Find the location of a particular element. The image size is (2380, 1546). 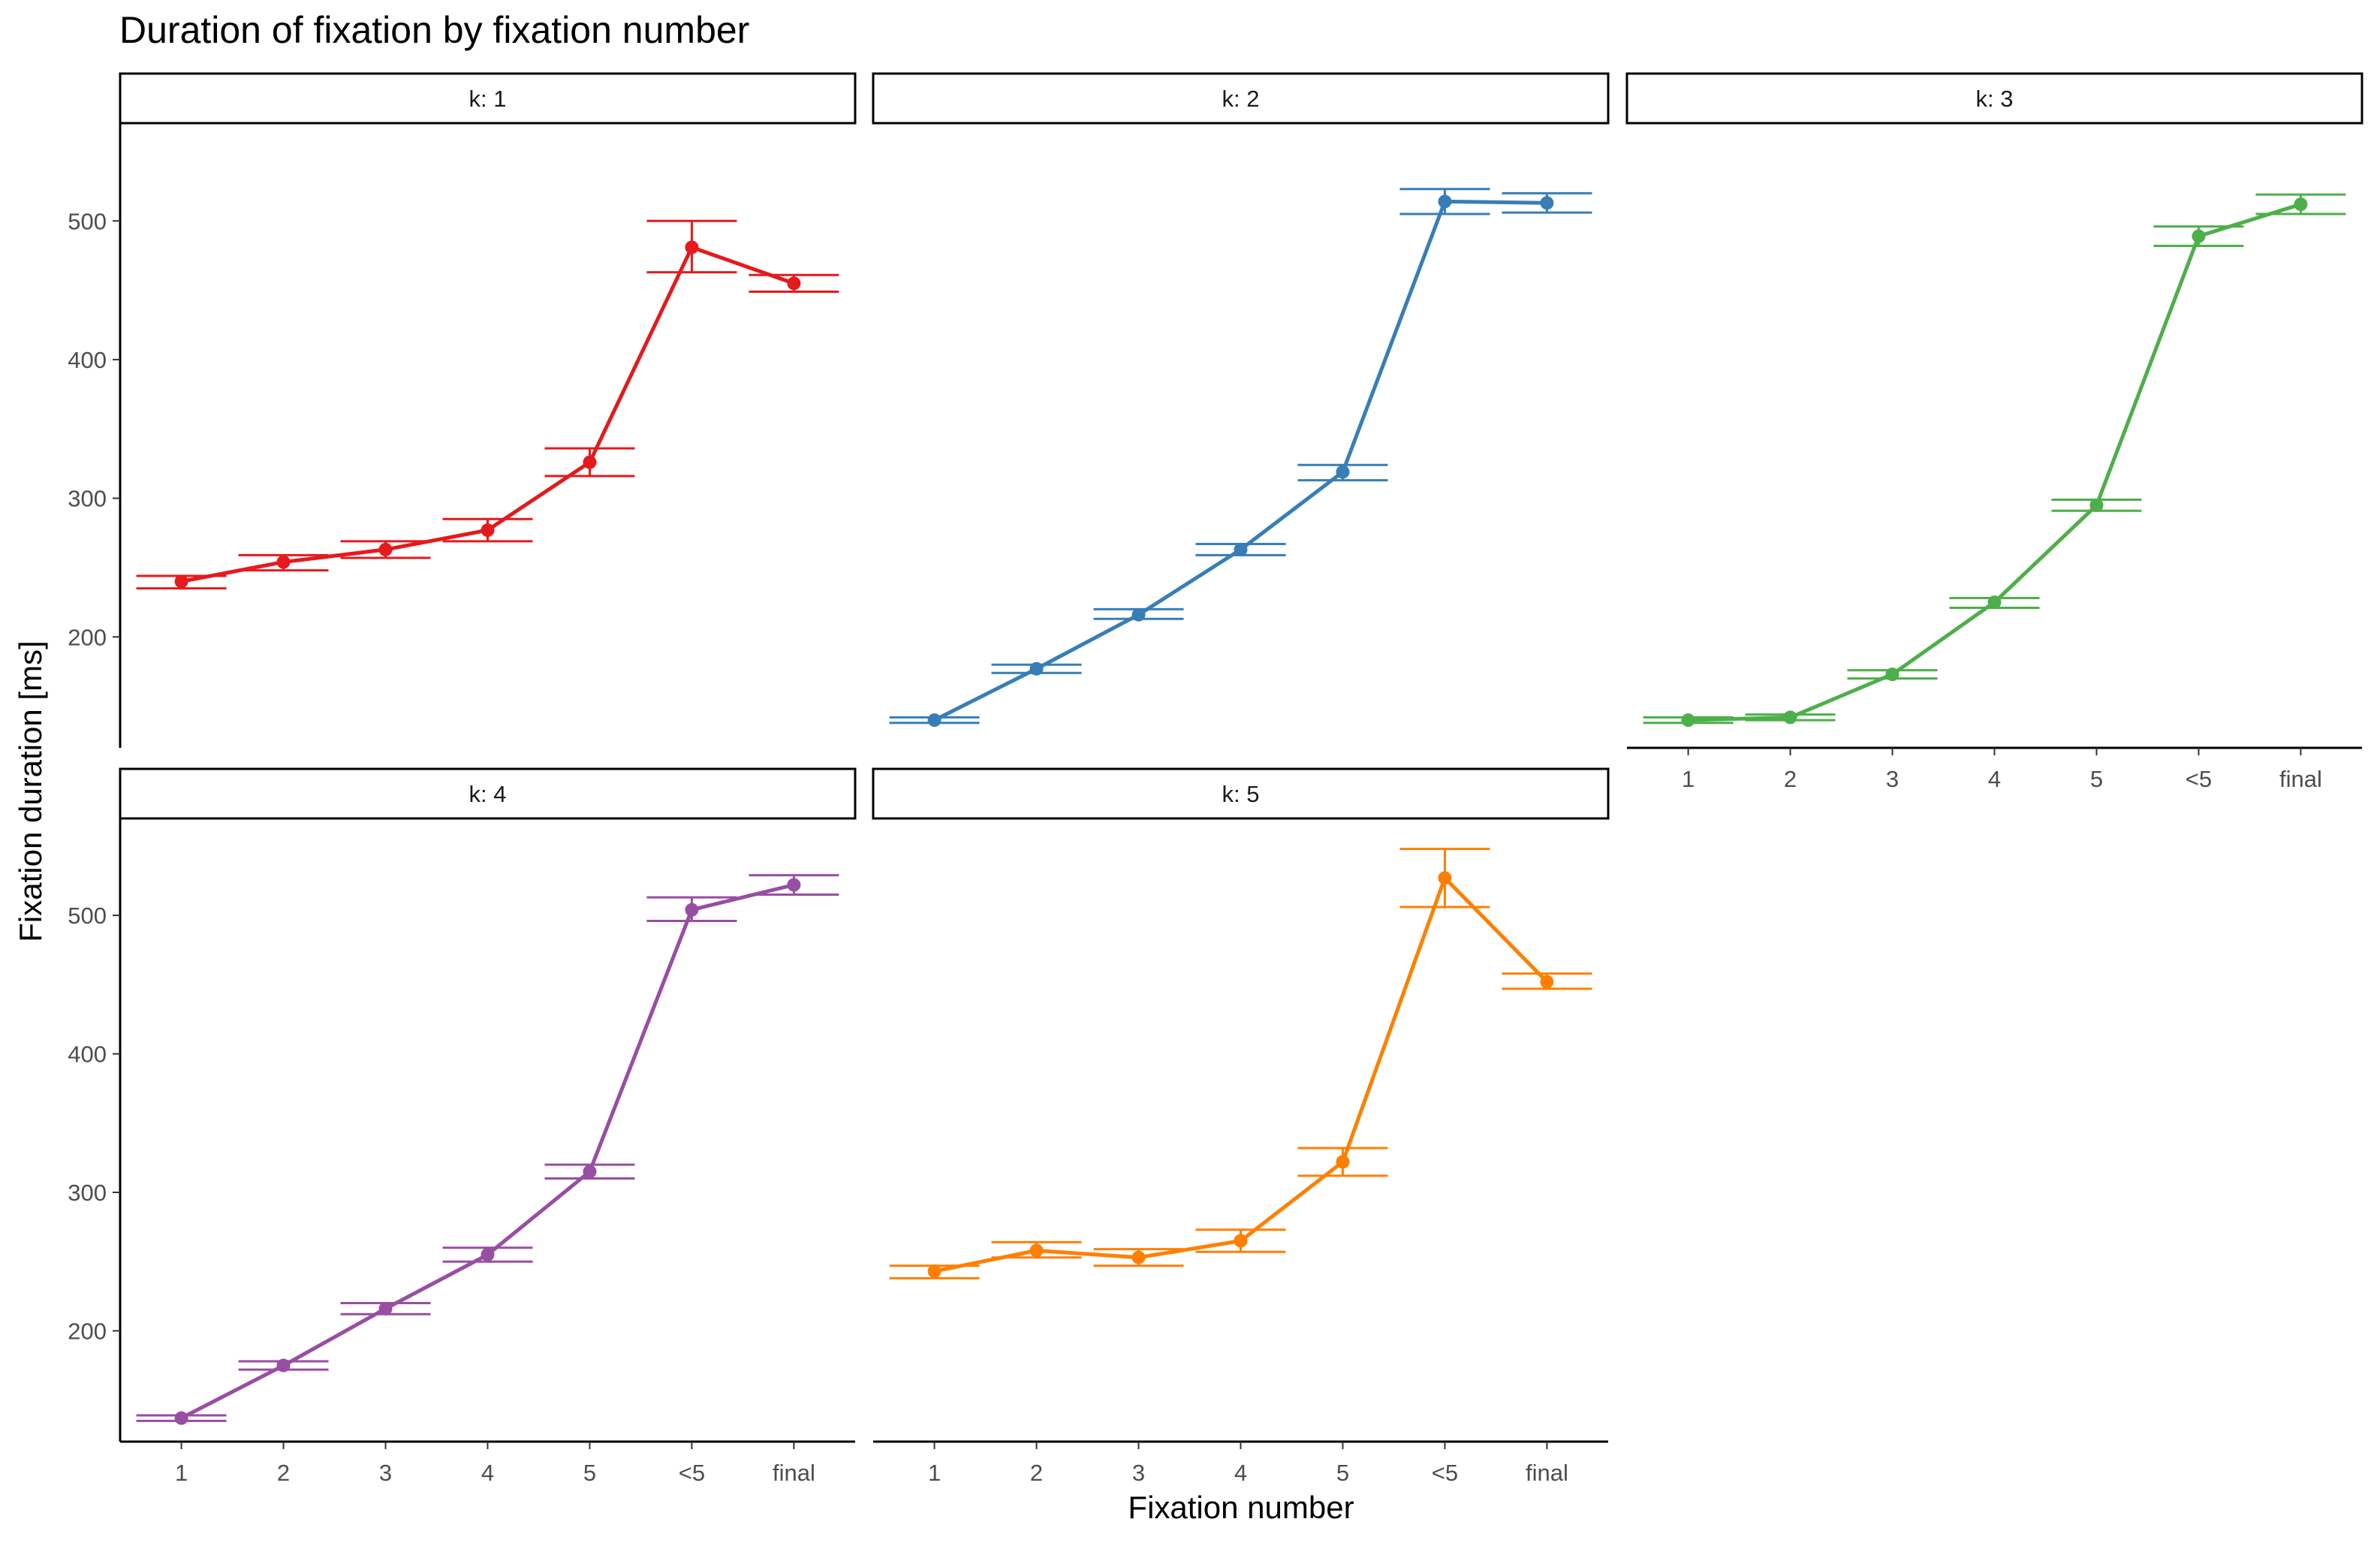

facet-strip-label-3: k: 3 is located at coordinates (1995, 99).